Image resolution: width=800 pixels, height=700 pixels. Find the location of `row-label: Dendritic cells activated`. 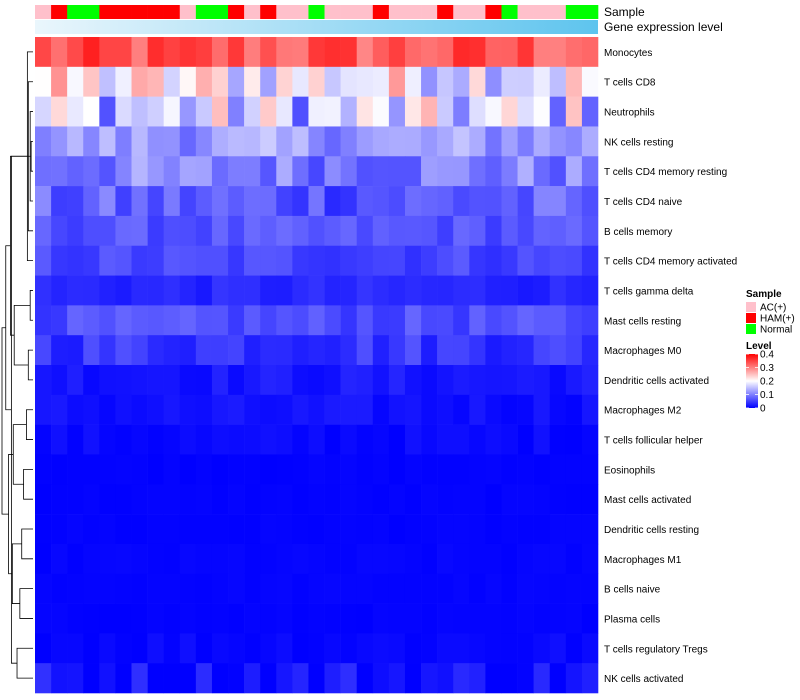

row-label: Dendritic cells activated is located at coordinates (656, 381).